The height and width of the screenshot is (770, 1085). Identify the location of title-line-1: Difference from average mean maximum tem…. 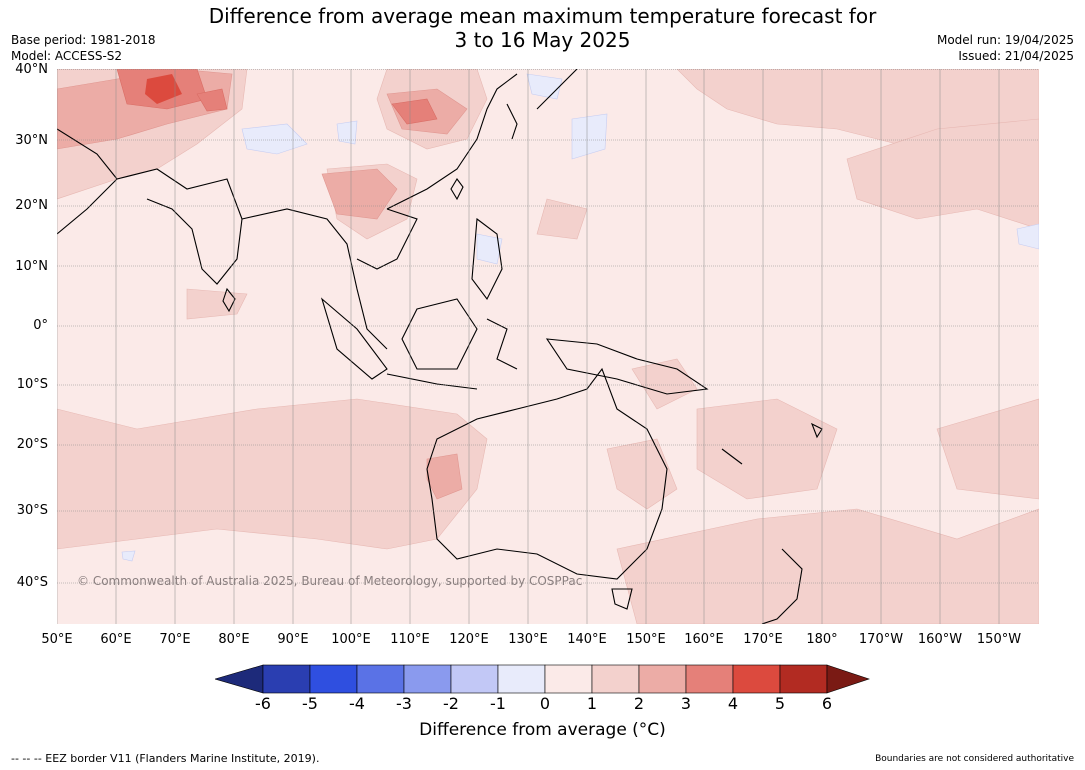
(542, 16).